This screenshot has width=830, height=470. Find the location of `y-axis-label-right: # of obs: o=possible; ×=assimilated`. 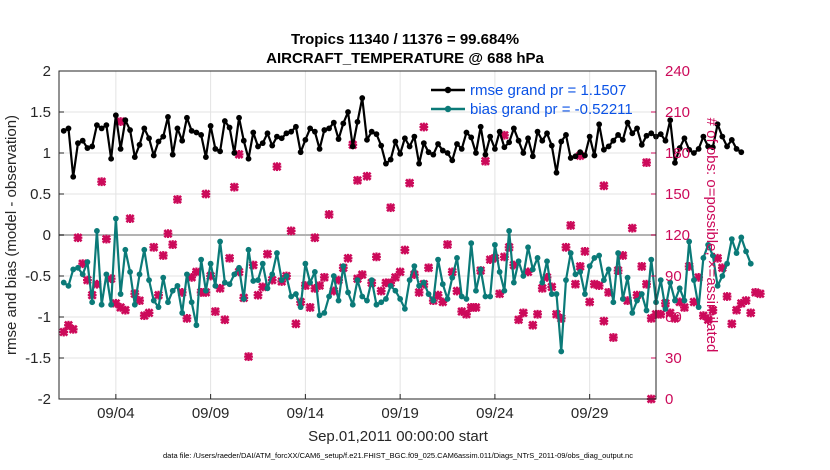

y-axis-label-right: # of obs: o=possible; ×=assimilated is located at coordinates (711, 235).